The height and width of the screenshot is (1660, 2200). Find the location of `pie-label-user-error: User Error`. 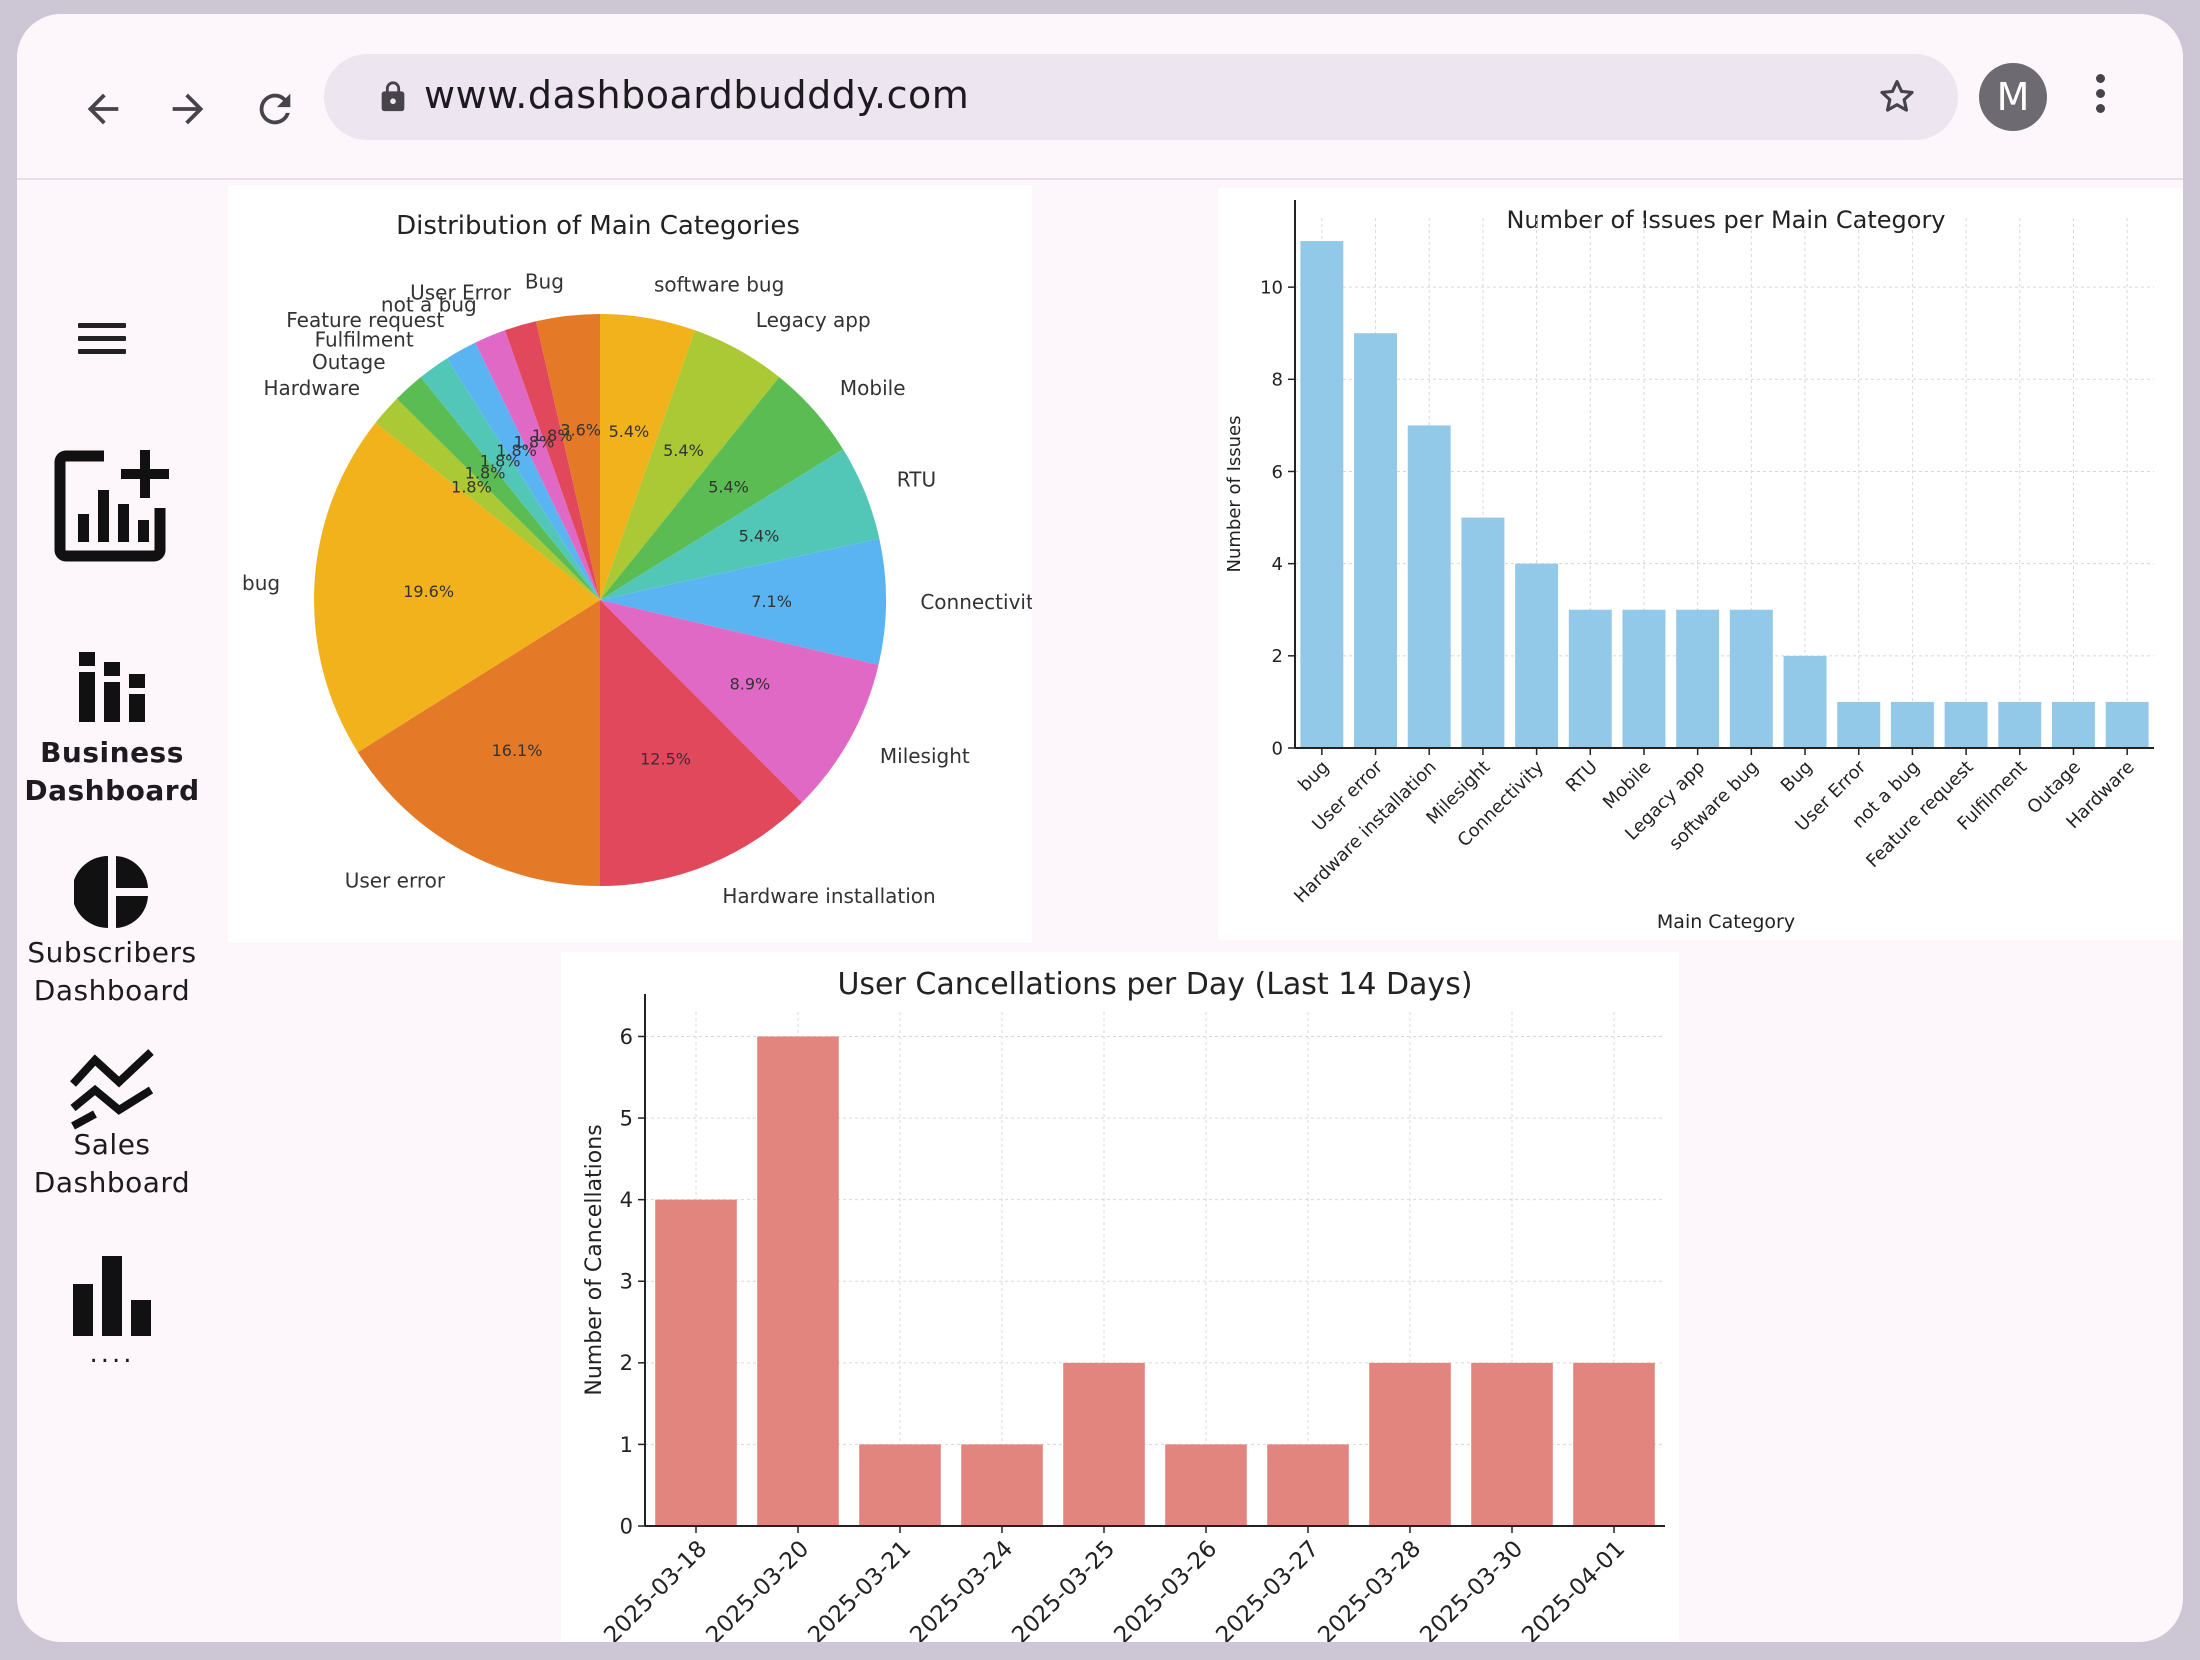

pie-label-user-error: User Error is located at coordinates (460, 292).